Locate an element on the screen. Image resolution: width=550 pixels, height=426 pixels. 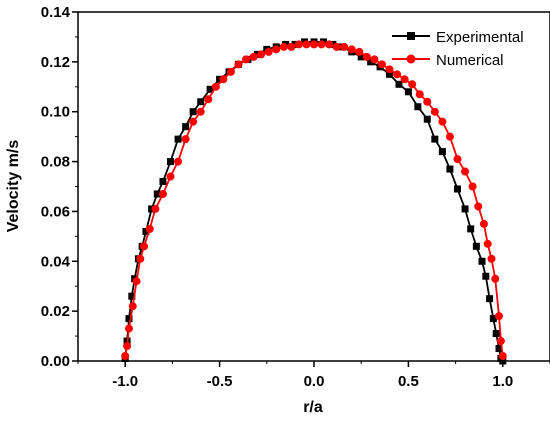
legend-item-numerical: Numerical is located at coordinates (448, 60).